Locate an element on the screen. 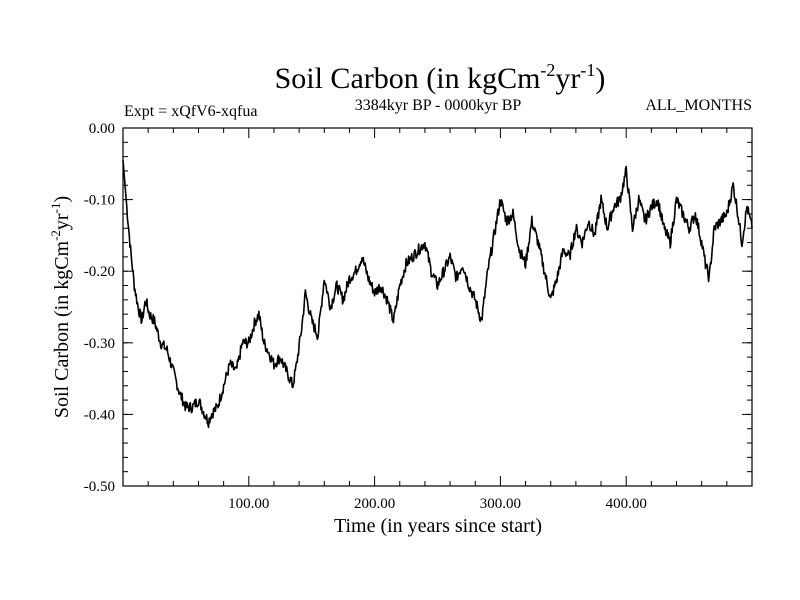  x-tick-label: 400.00 is located at coordinates (626, 504).